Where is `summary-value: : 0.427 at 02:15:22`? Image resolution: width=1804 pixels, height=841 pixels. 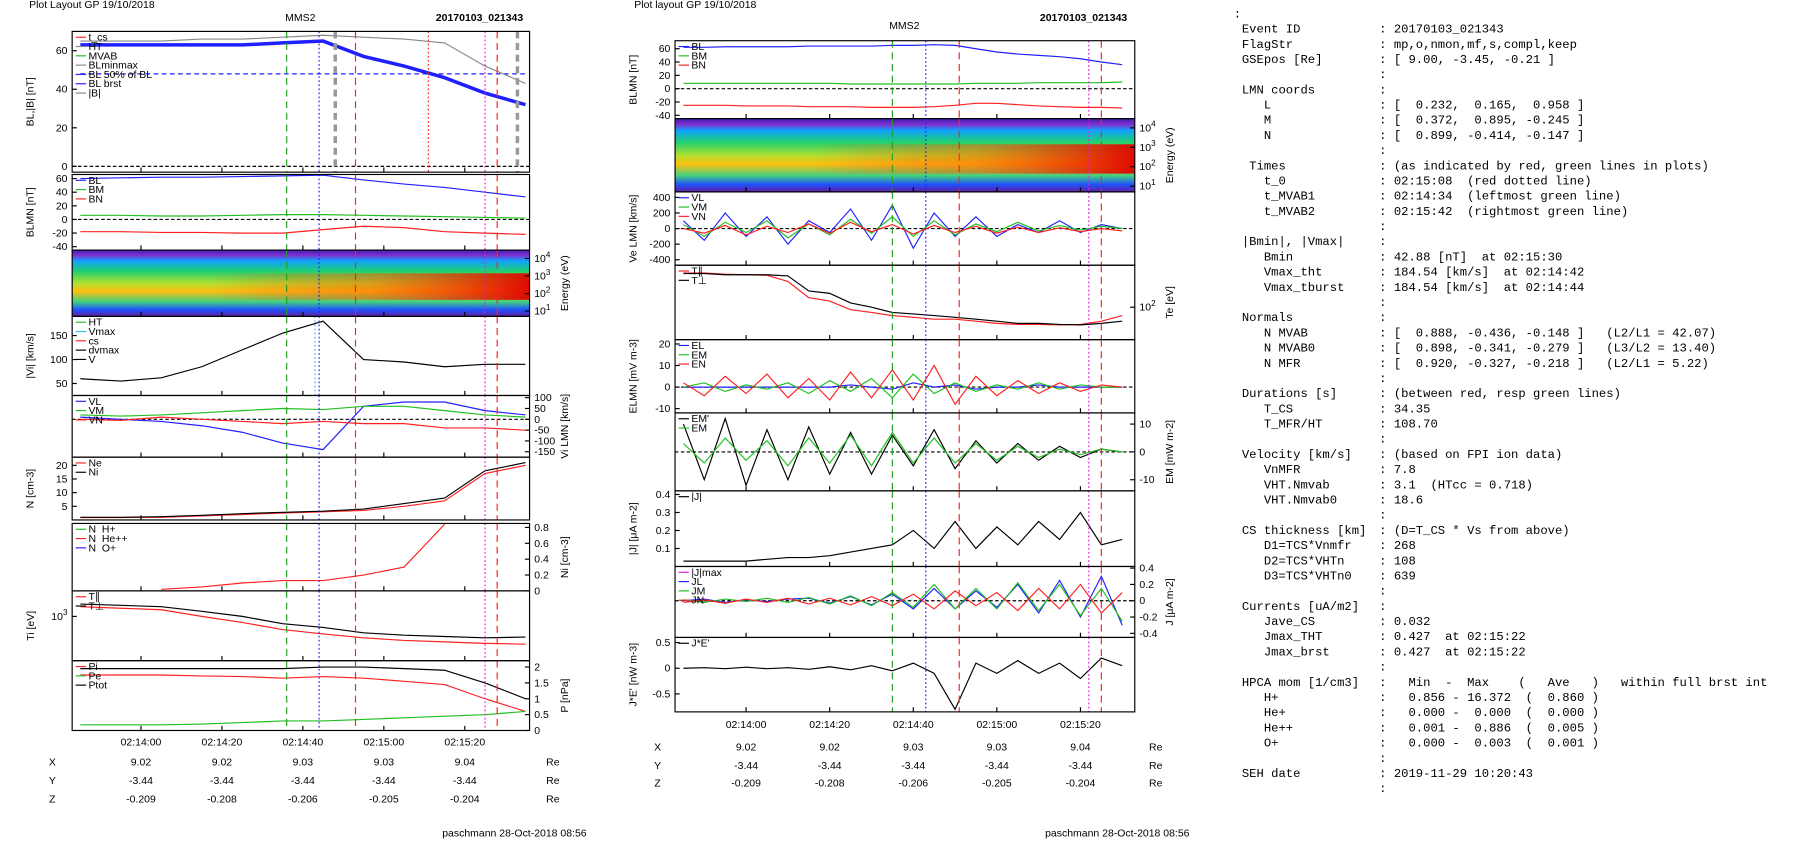
summary-value: : 0.427 at 02:15:22 is located at coordinates (1452, 652).